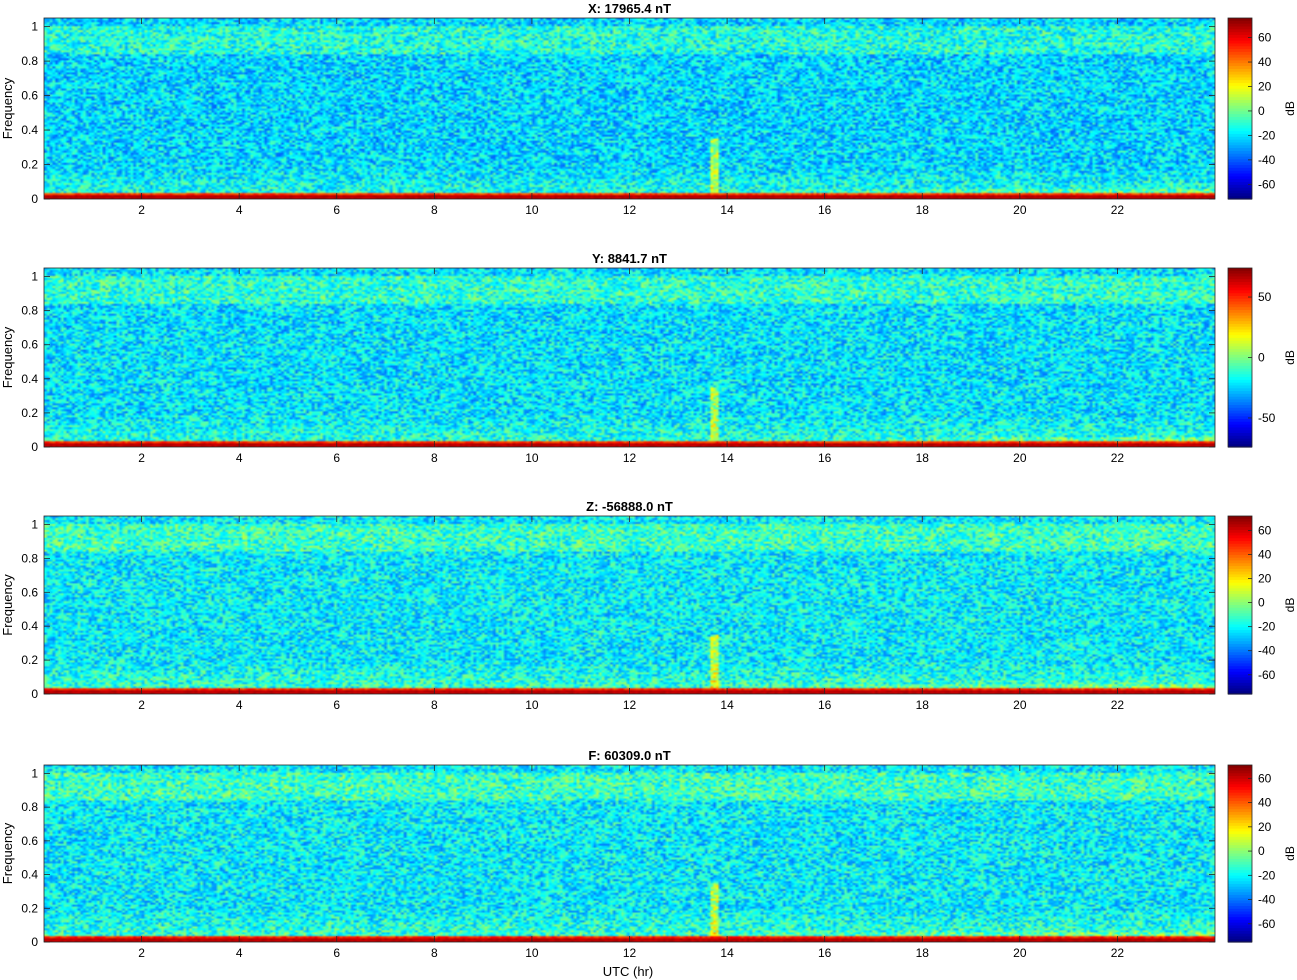 The width and height of the screenshot is (1297, 980). I want to click on y-tick-label: 0.6, so click(29, 592).